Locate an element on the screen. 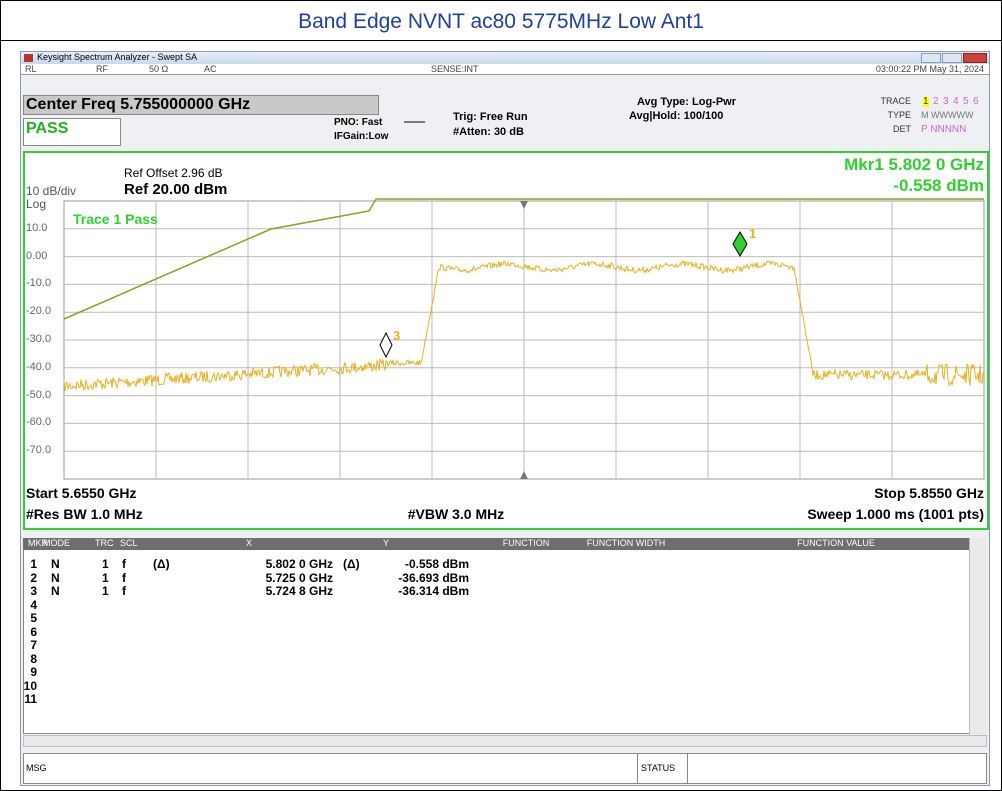  trace-number: 5 is located at coordinates (966, 101).